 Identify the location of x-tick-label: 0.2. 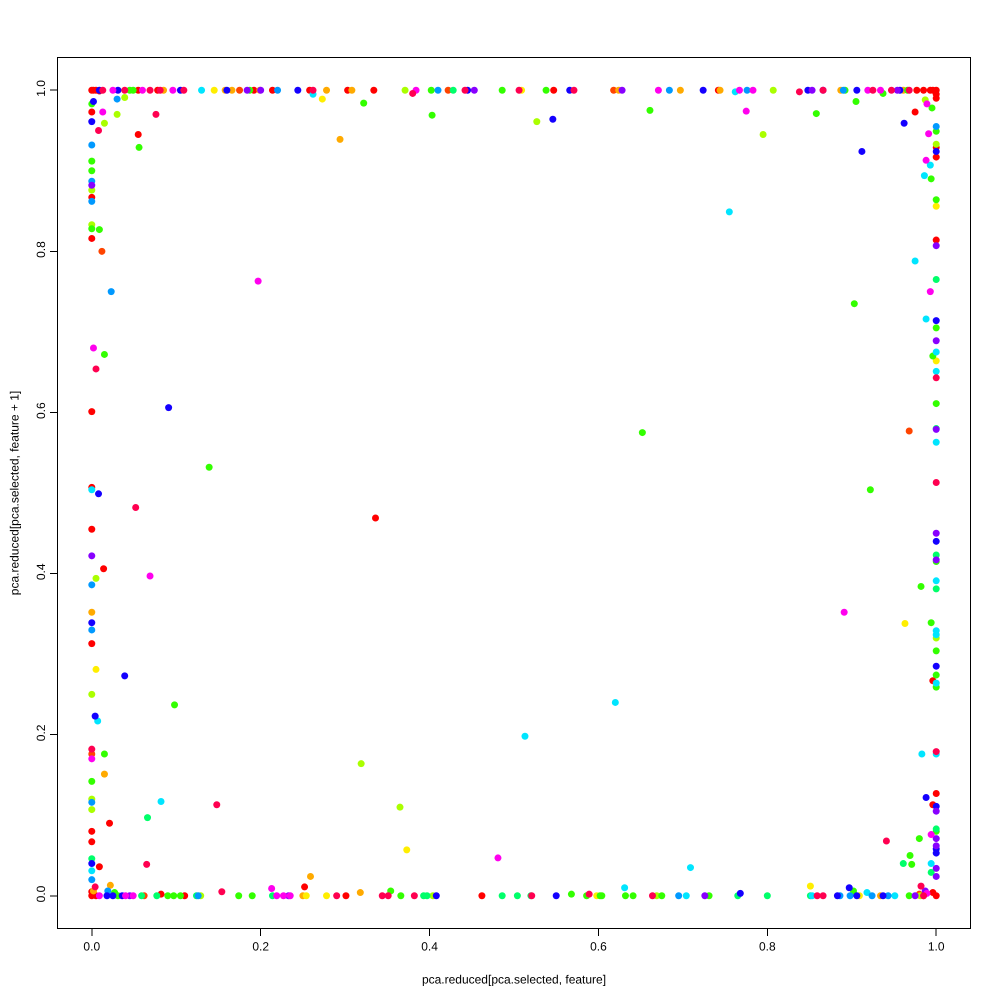
(261, 946).